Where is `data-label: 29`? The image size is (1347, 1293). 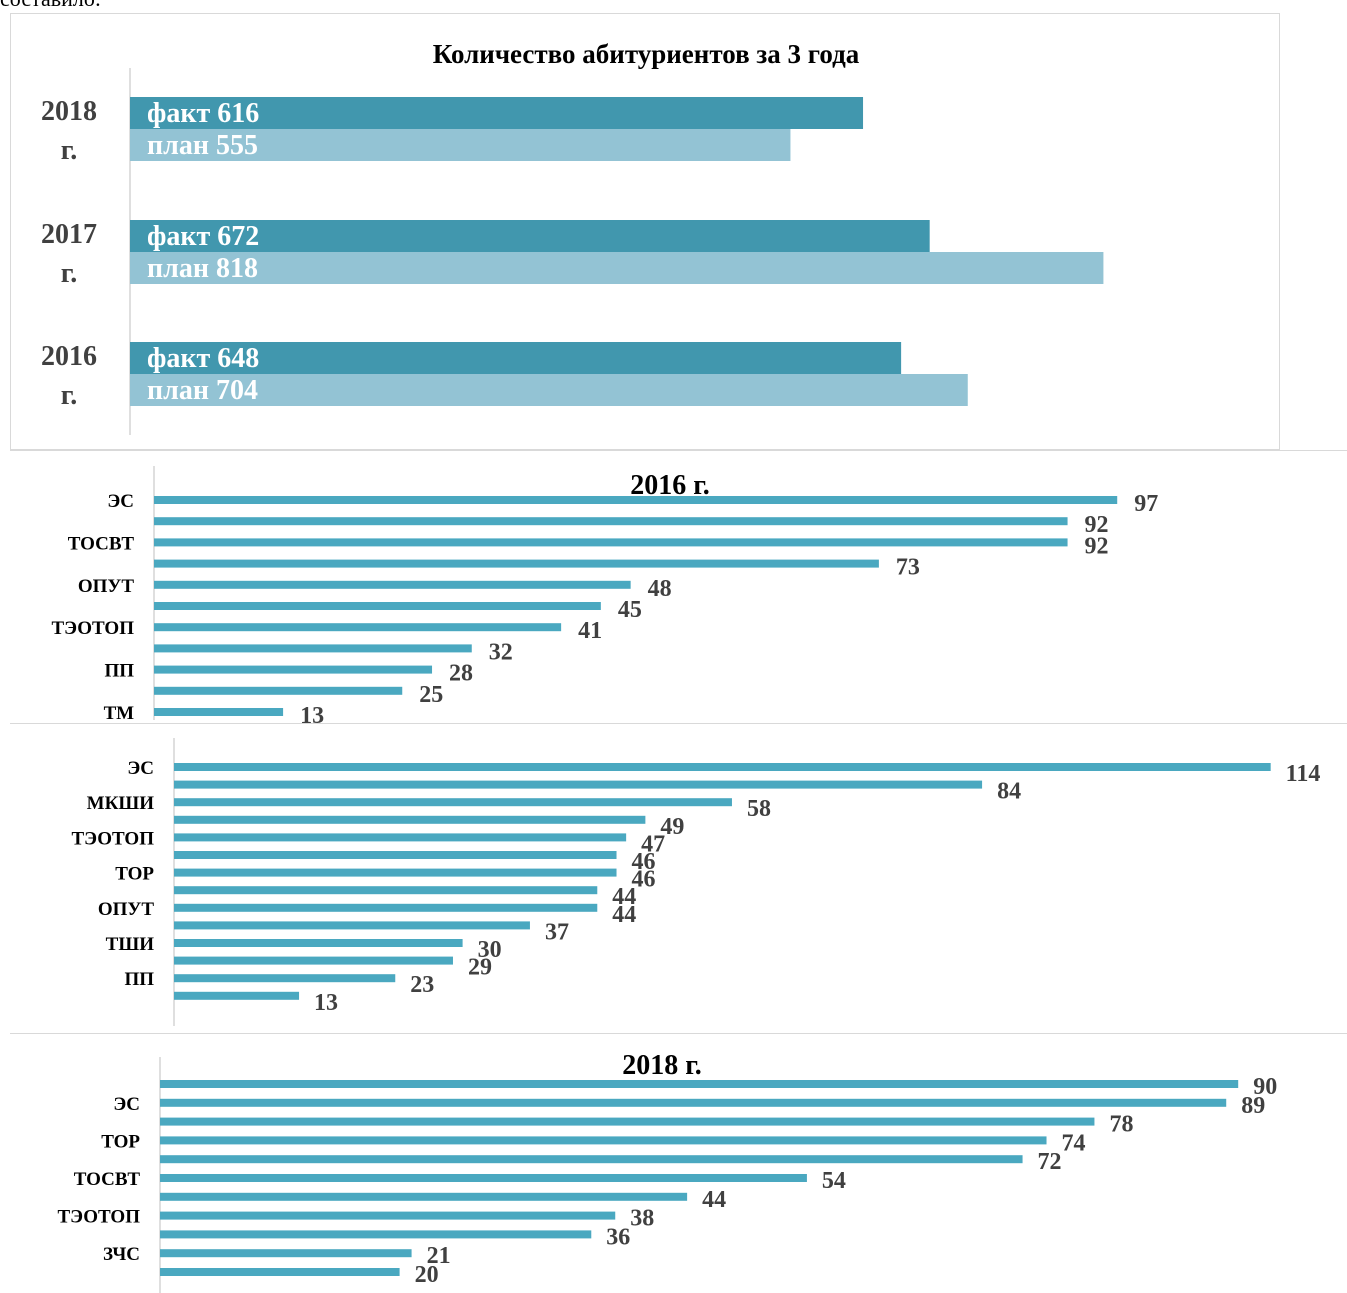
data-label: 29 is located at coordinates (480, 968).